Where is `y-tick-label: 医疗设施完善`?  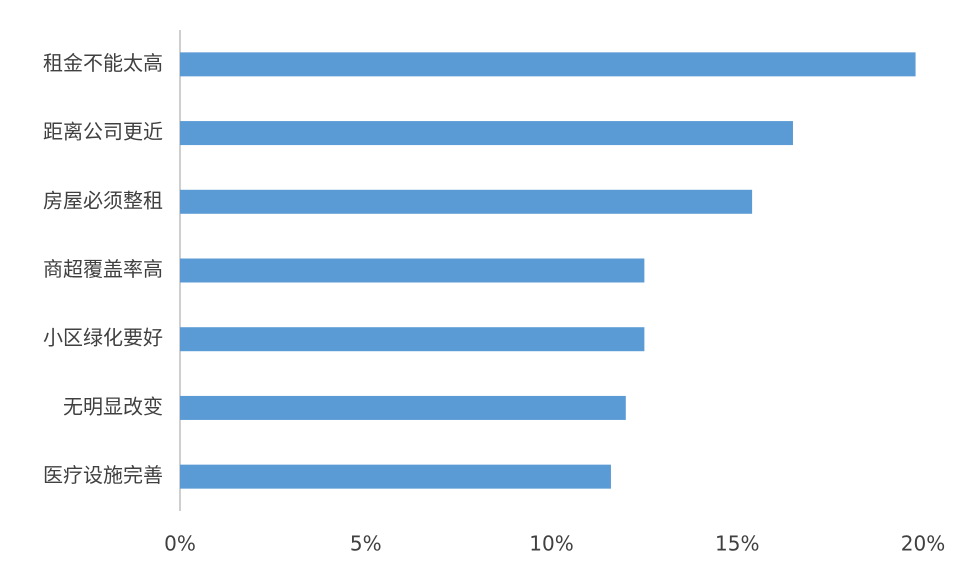
y-tick-label: 医疗设施完善 is located at coordinates (103, 475).